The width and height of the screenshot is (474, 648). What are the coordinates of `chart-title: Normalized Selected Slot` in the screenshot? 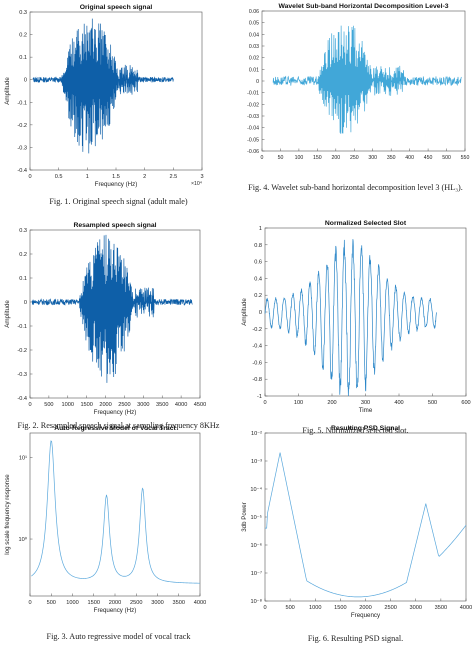 It's located at (366, 223).